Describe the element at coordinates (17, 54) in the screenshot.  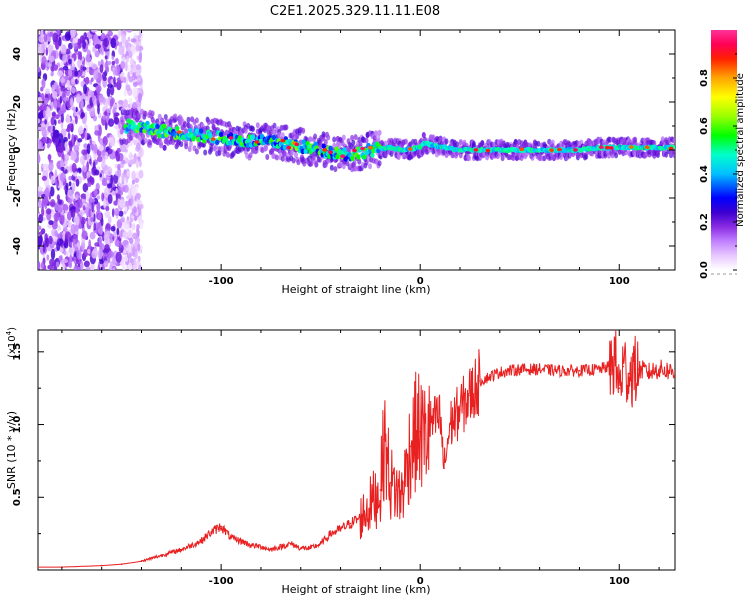
I see `spectrogram-ytick-label: 40` at that location.